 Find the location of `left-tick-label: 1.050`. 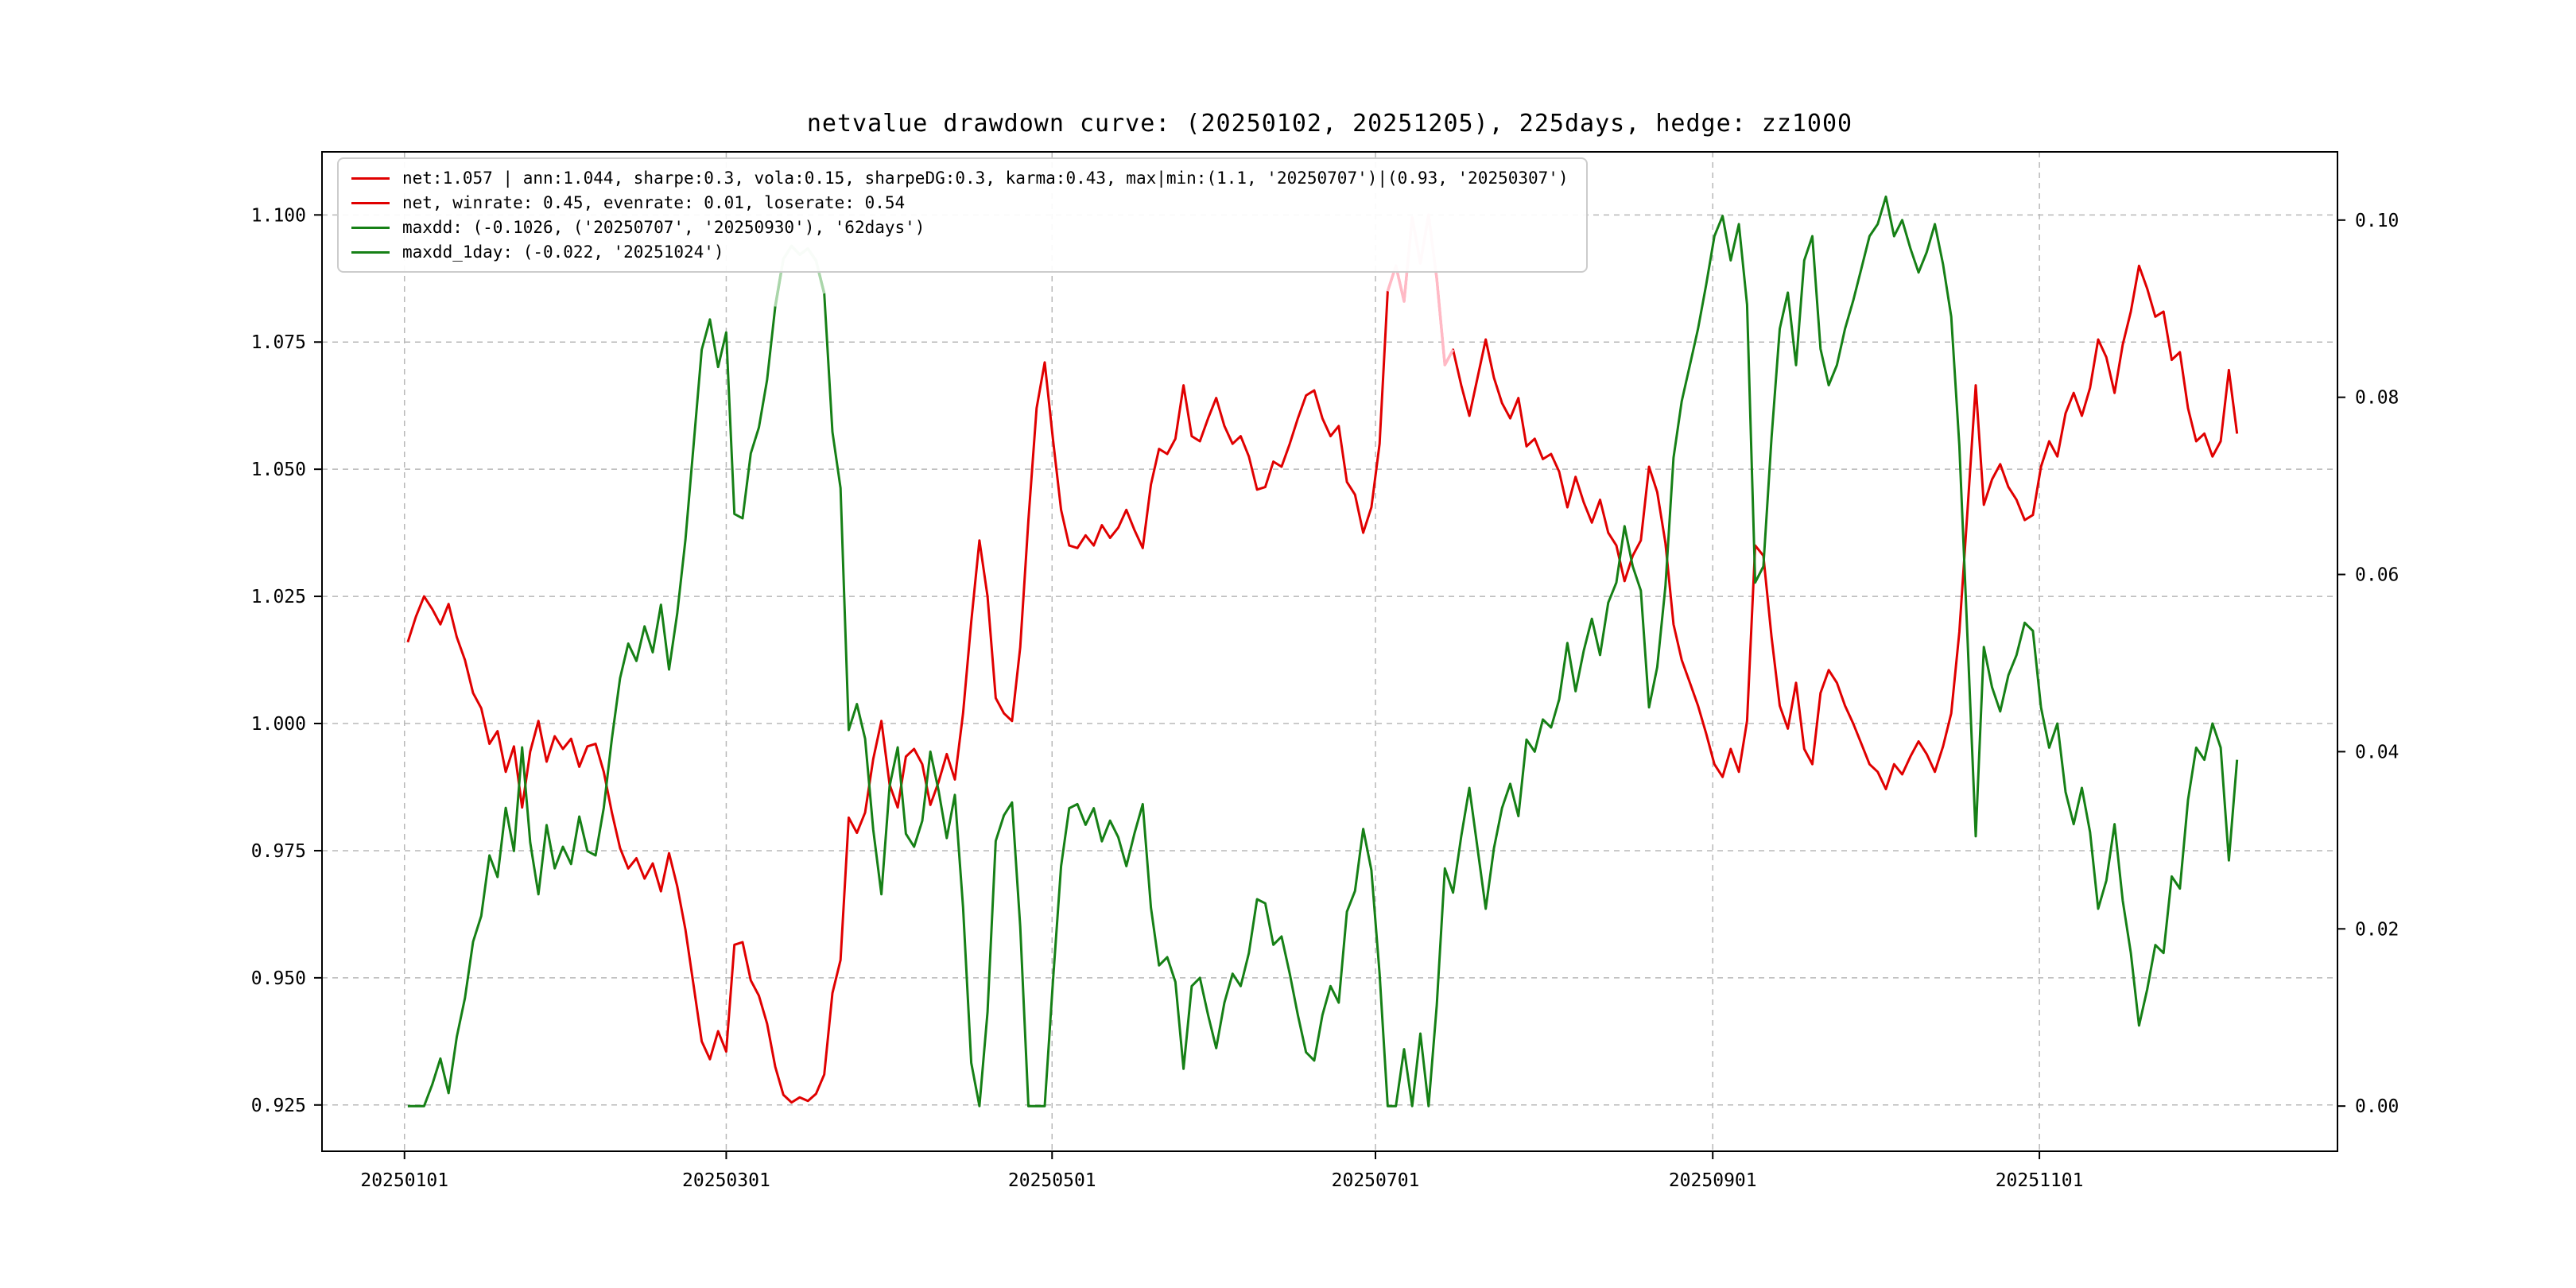

left-tick-label: 1.050 is located at coordinates (279, 470).